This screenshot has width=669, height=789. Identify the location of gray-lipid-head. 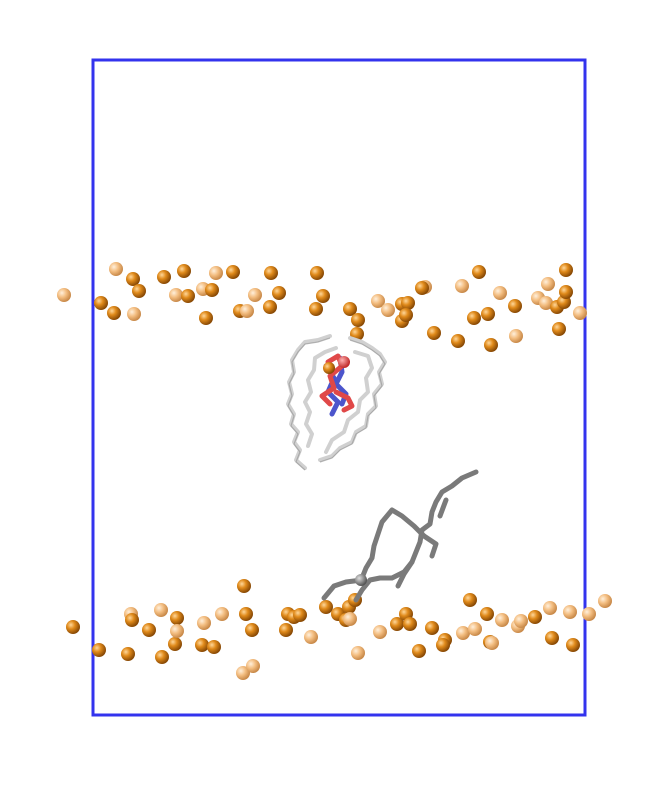
(361, 580).